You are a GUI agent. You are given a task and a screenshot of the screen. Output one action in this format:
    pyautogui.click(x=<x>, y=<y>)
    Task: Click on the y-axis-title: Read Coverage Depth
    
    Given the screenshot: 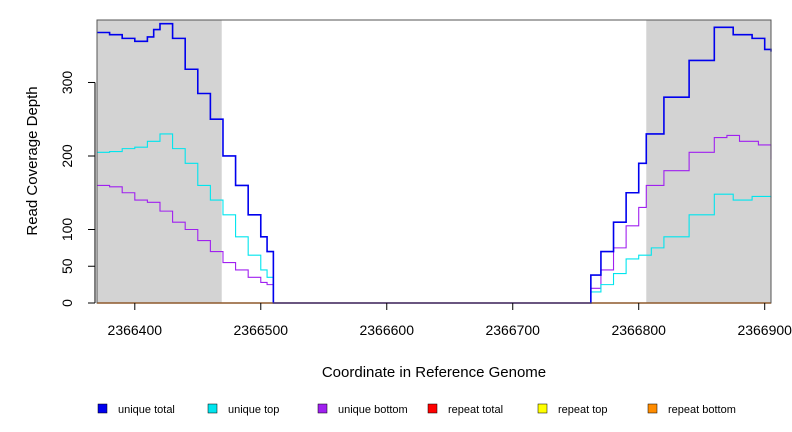 What is the action you would take?
    pyautogui.click(x=32, y=160)
    